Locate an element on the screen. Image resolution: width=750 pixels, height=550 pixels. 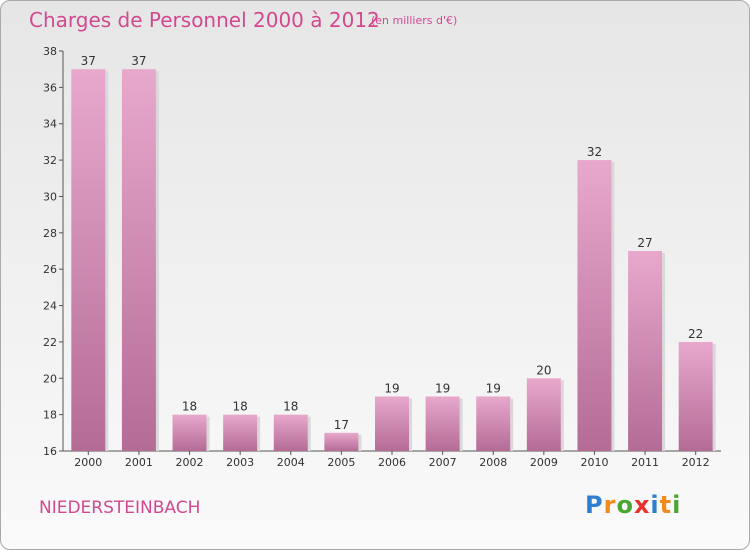
logo-letter: o is located at coordinates (625, 505).